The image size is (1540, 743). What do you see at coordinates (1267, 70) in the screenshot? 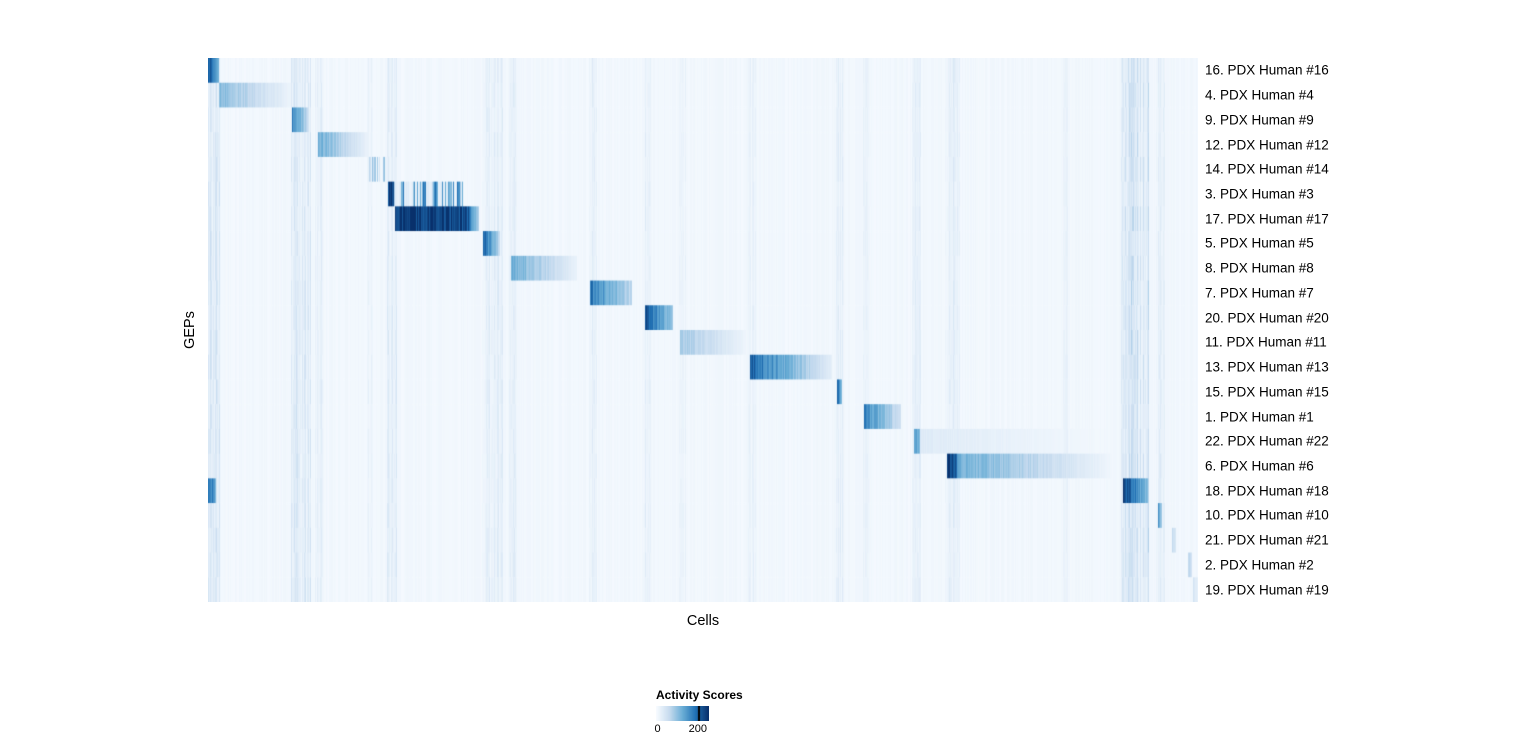
I see `row-label: 16. PDX Human #16` at bounding box center [1267, 70].